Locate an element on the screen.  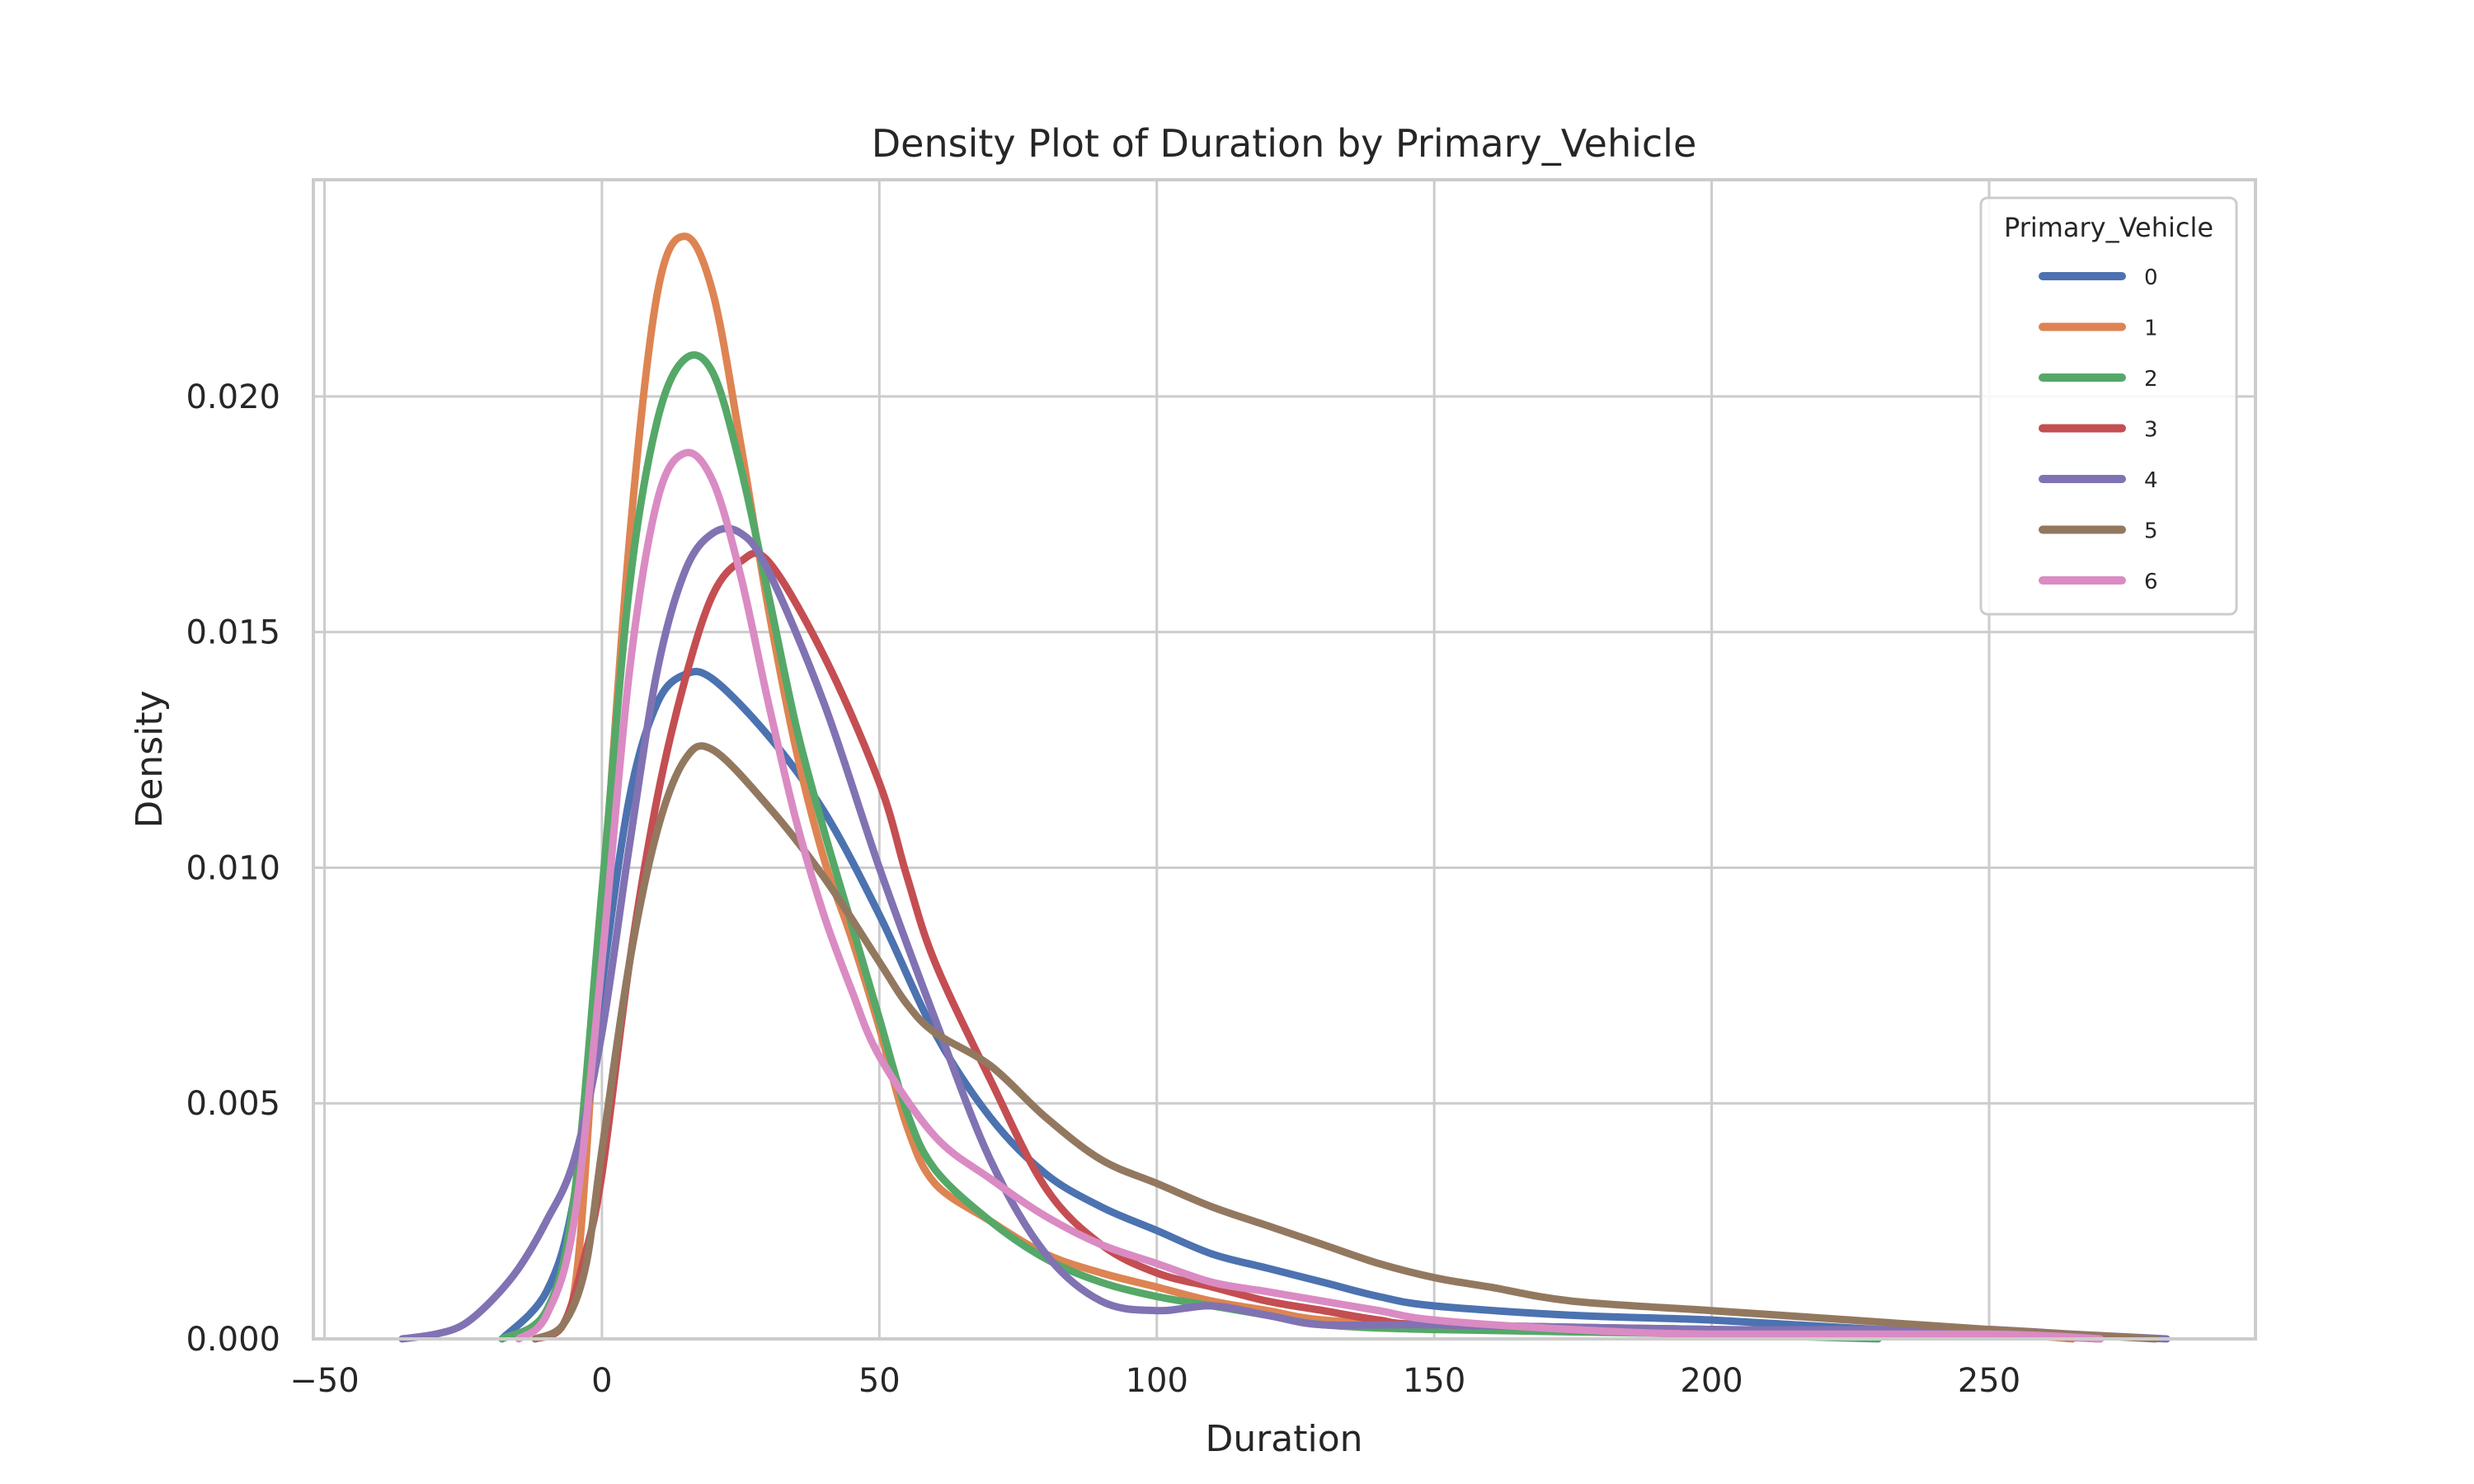
legend-items: 0 1 2 3 4 5 6 is located at coordinates (2098, 429).